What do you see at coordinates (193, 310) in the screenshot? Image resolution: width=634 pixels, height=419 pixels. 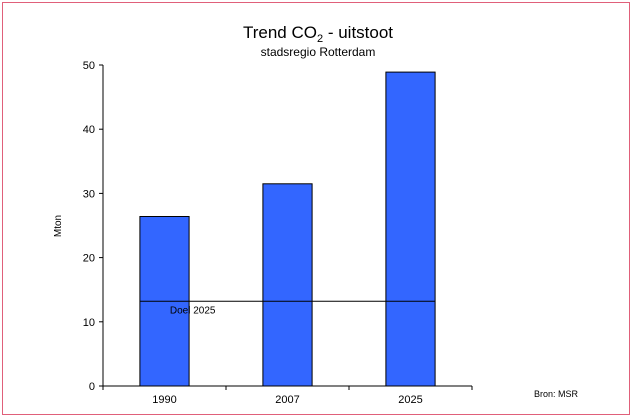 I see `target-line-label: Doel 2025` at bounding box center [193, 310].